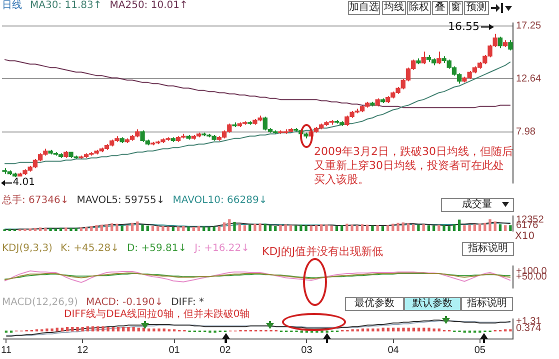 This screenshot has width=559, height=359. Describe the element at coordinates (414, 166) in the screenshot. I see `annotation: 2009年3月2日，跌破30日均线，但随后又重新上穿30日均线，投资者可在此处买入该股。` at that location.